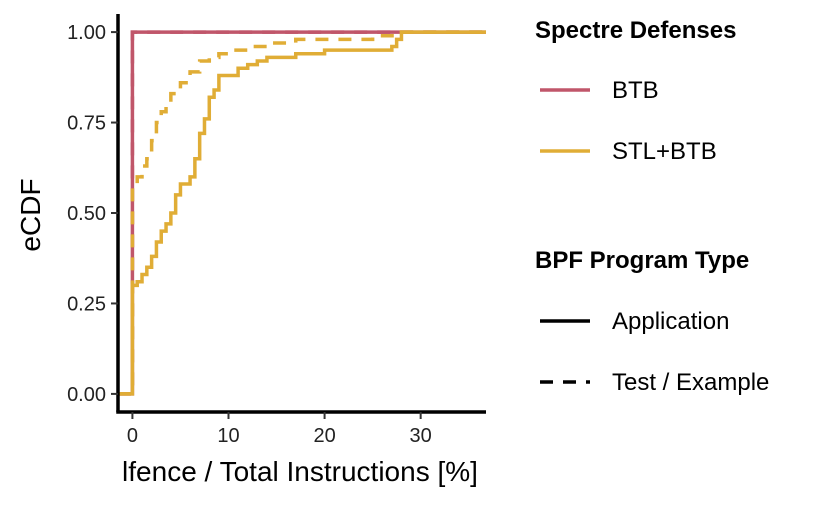 The width and height of the screenshot is (830, 510). I want to click on y-axis-title: eCDF, so click(30, 214).